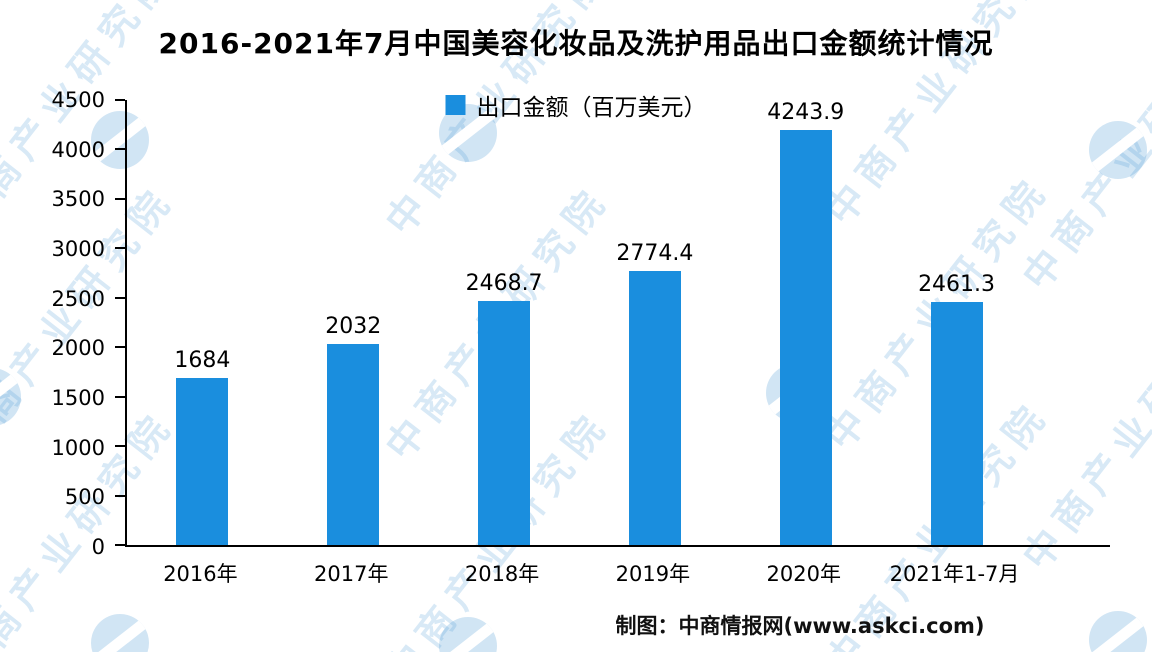 The width and height of the screenshot is (1152, 652). I want to click on y-axis-tick-label: 3500, so click(78, 199).